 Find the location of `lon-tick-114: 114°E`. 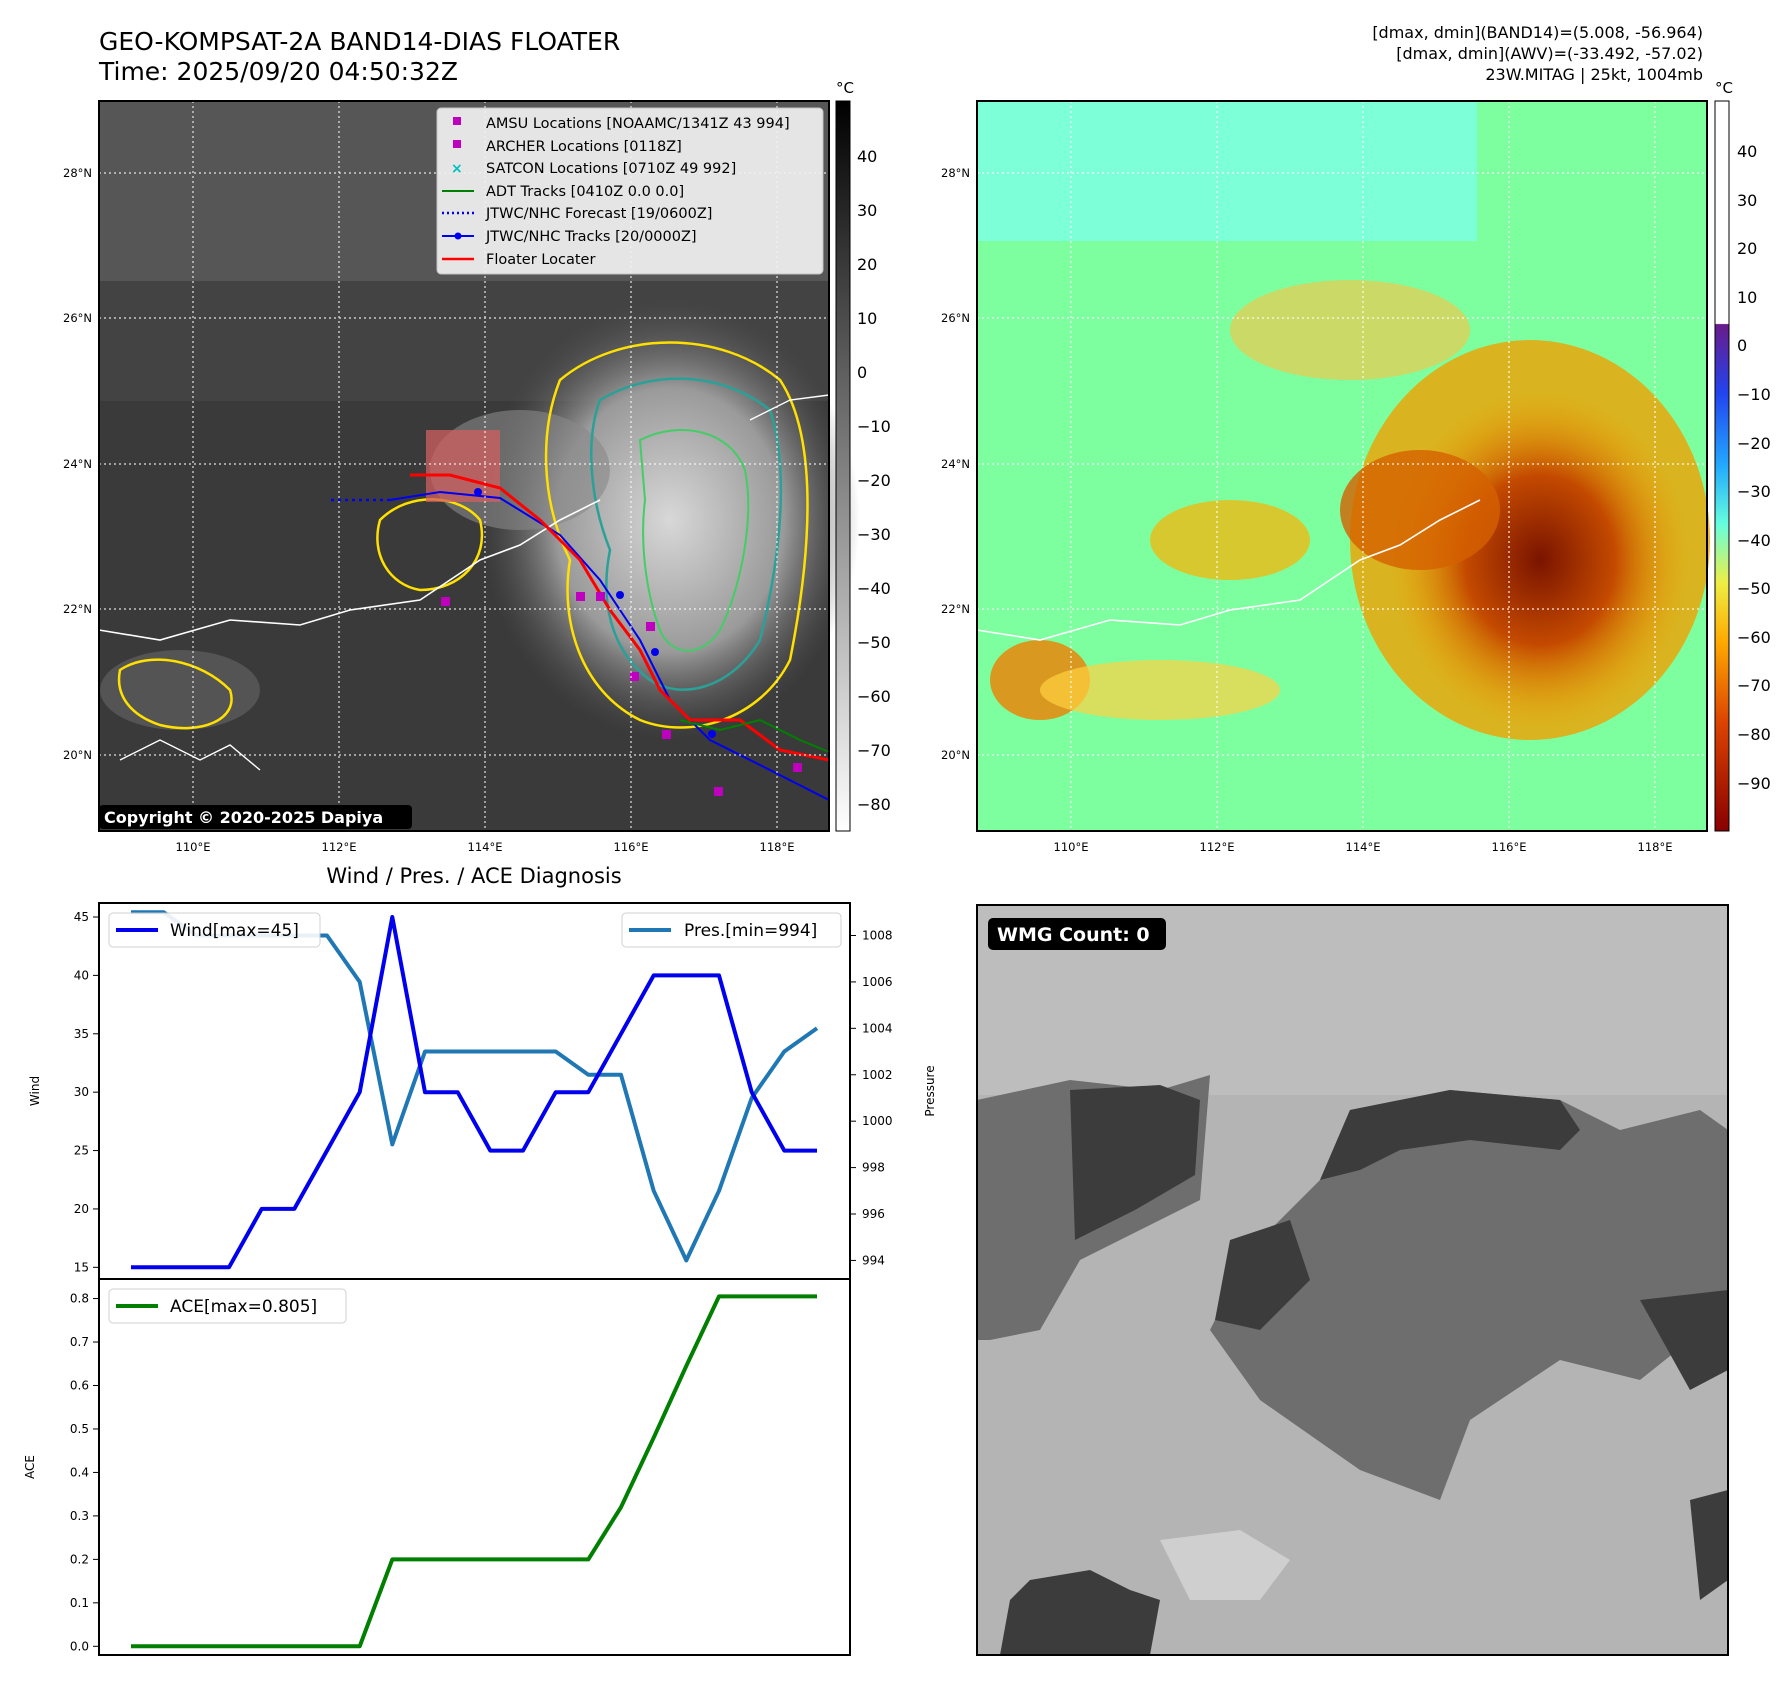

lon-tick-114: 114°E is located at coordinates (485, 847).